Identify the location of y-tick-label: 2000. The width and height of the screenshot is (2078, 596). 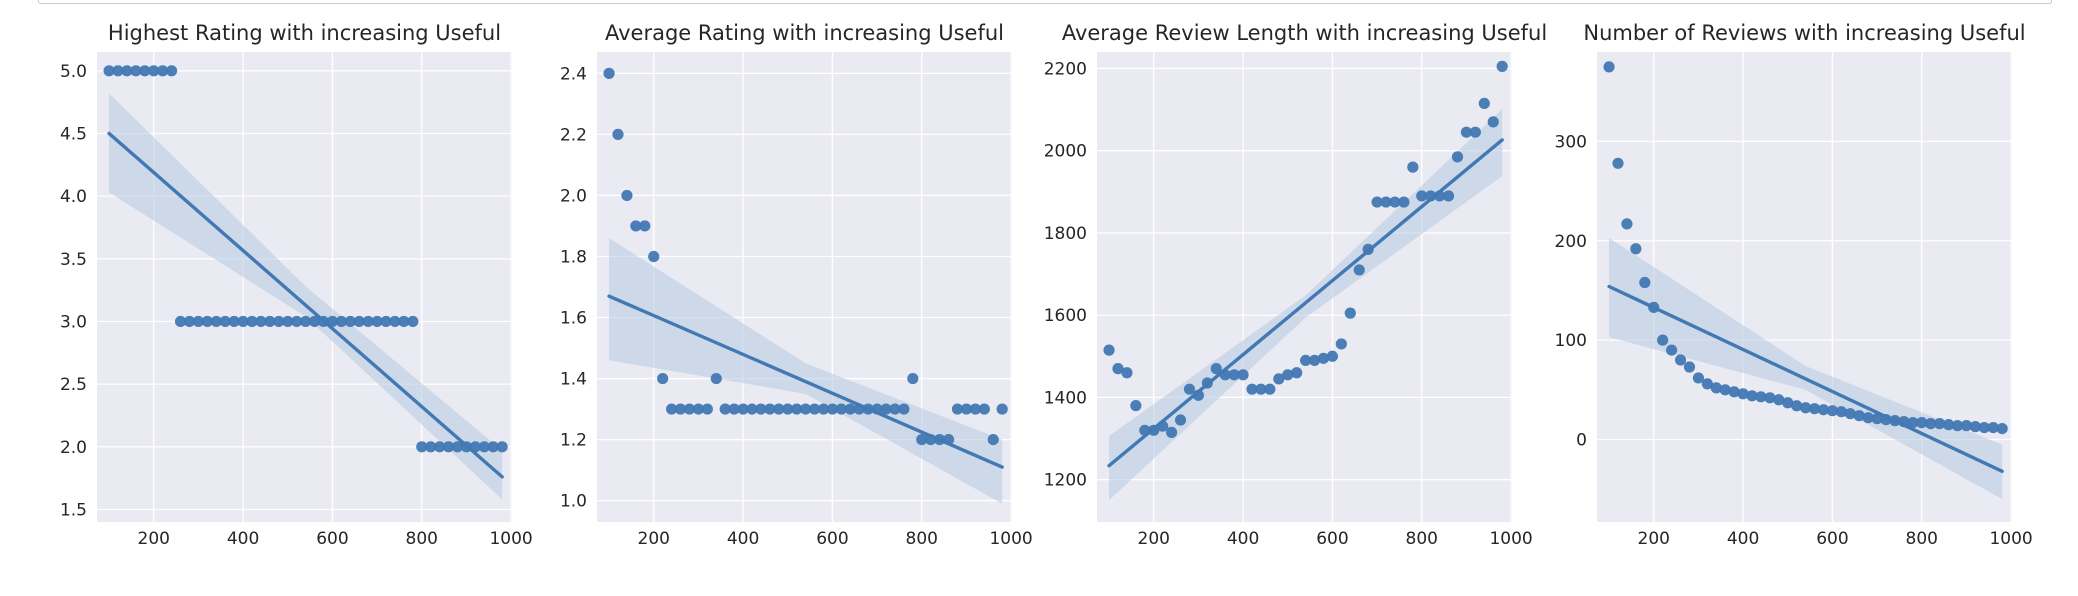
(1065, 152).